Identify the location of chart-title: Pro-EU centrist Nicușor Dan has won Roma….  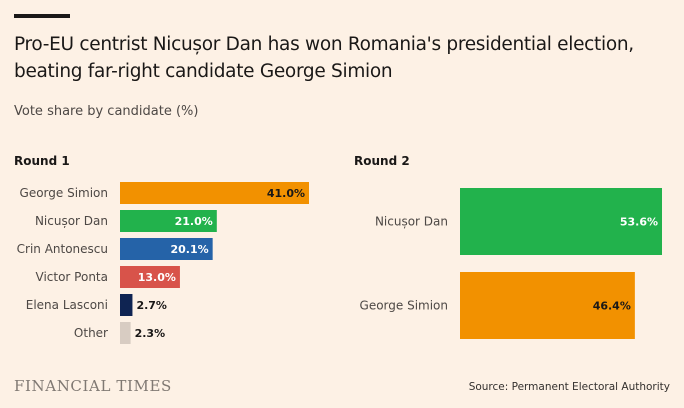
(324, 58).